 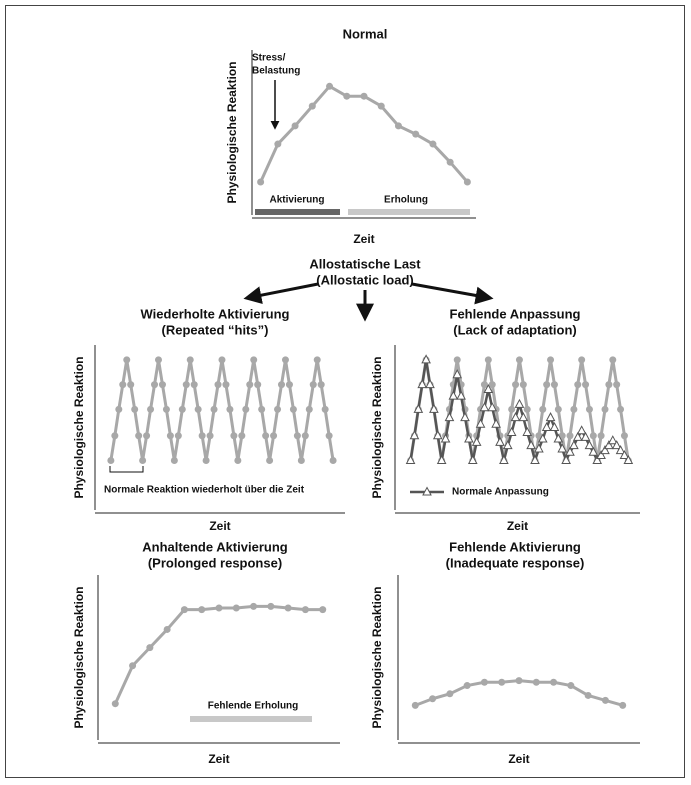 What do you see at coordinates (515, 562) in the screenshot?
I see `chart-subtitle: (Inadequate response)` at bounding box center [515, 562].